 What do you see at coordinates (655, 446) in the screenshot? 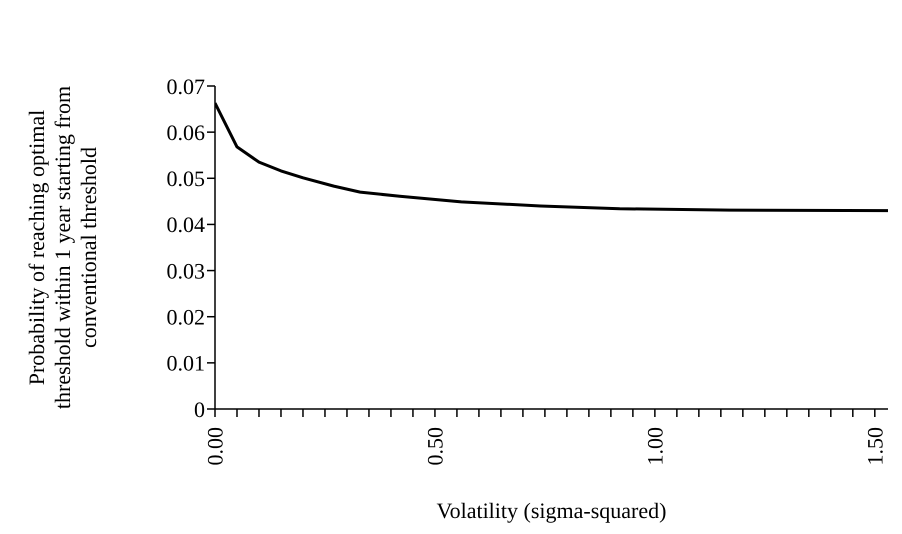
I see `x-tick-label: 1.00` at bounding box center [655, 446].